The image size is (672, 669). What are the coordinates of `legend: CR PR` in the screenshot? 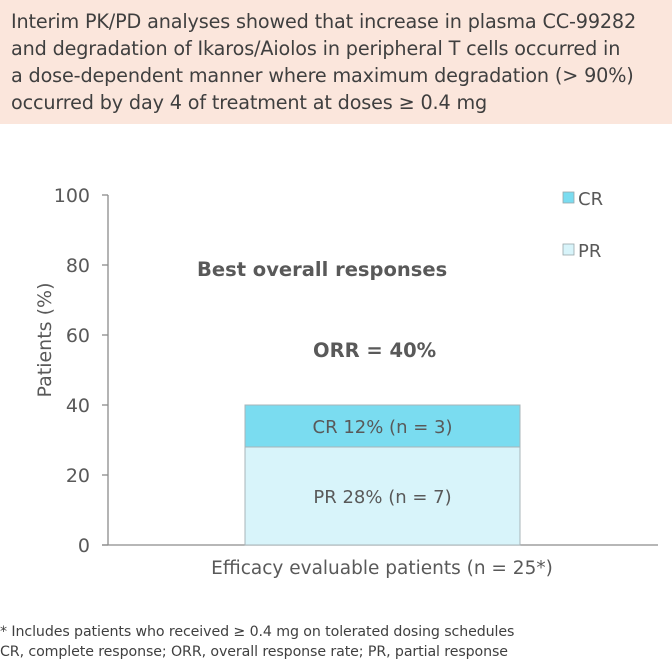 It's located at (582, 225).